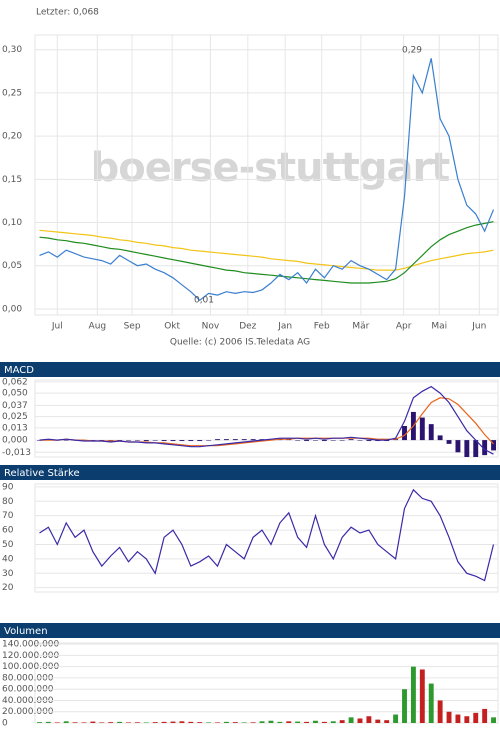 The image size is (500, 735). Describe the element at coordinates (19, 370) in the screenshot. I see `panel-title: MACD` at that location.